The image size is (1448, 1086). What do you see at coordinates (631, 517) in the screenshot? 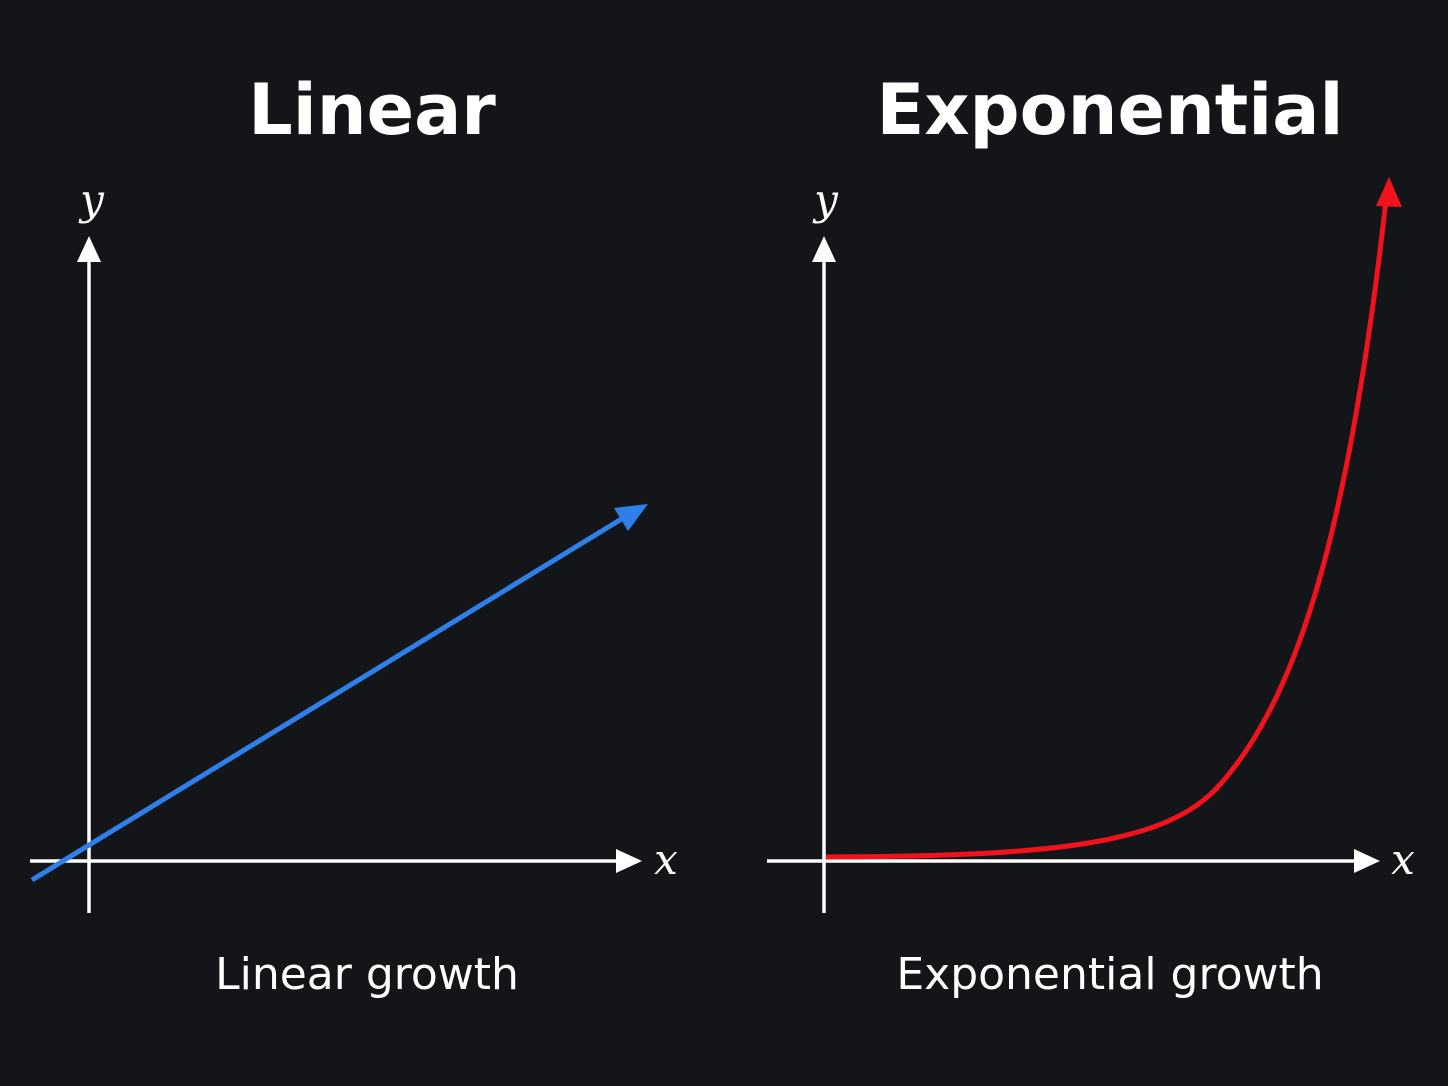
I see `linear-arrow` at bounding box center [631, 517].